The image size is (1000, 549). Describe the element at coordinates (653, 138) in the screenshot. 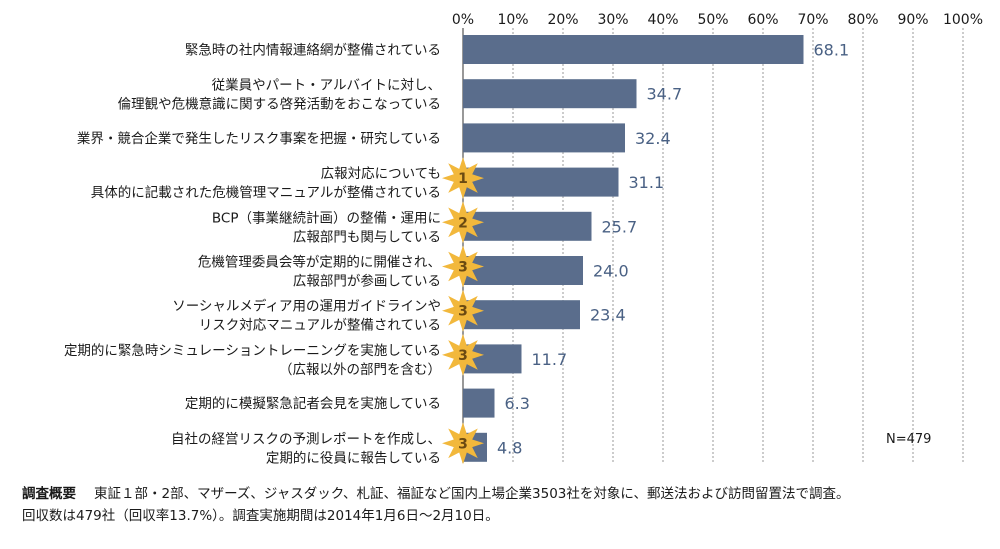

I see `value-label: 32.4` at that location.